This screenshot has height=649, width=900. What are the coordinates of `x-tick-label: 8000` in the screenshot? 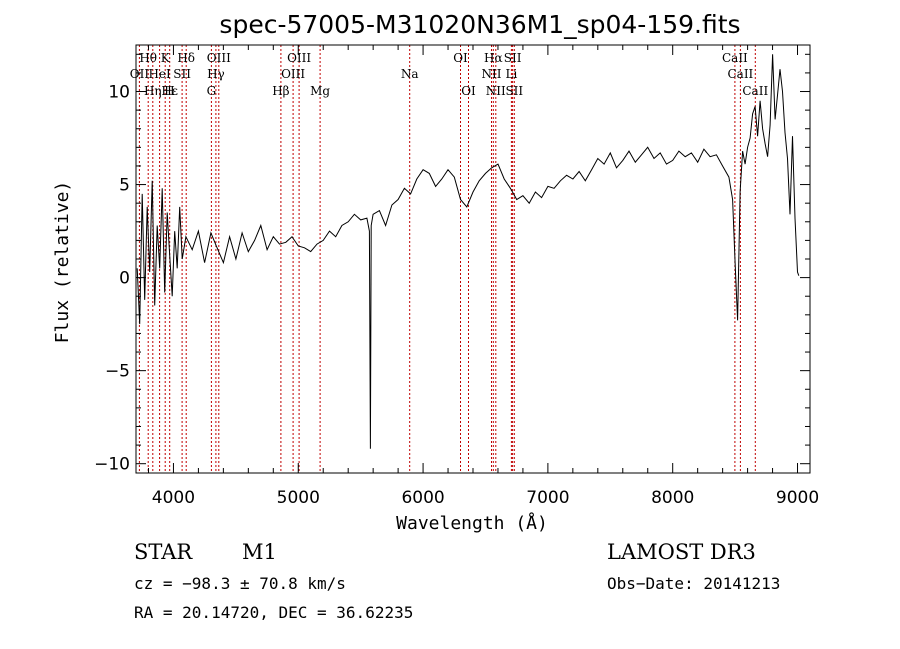 It's located at (672, 498).